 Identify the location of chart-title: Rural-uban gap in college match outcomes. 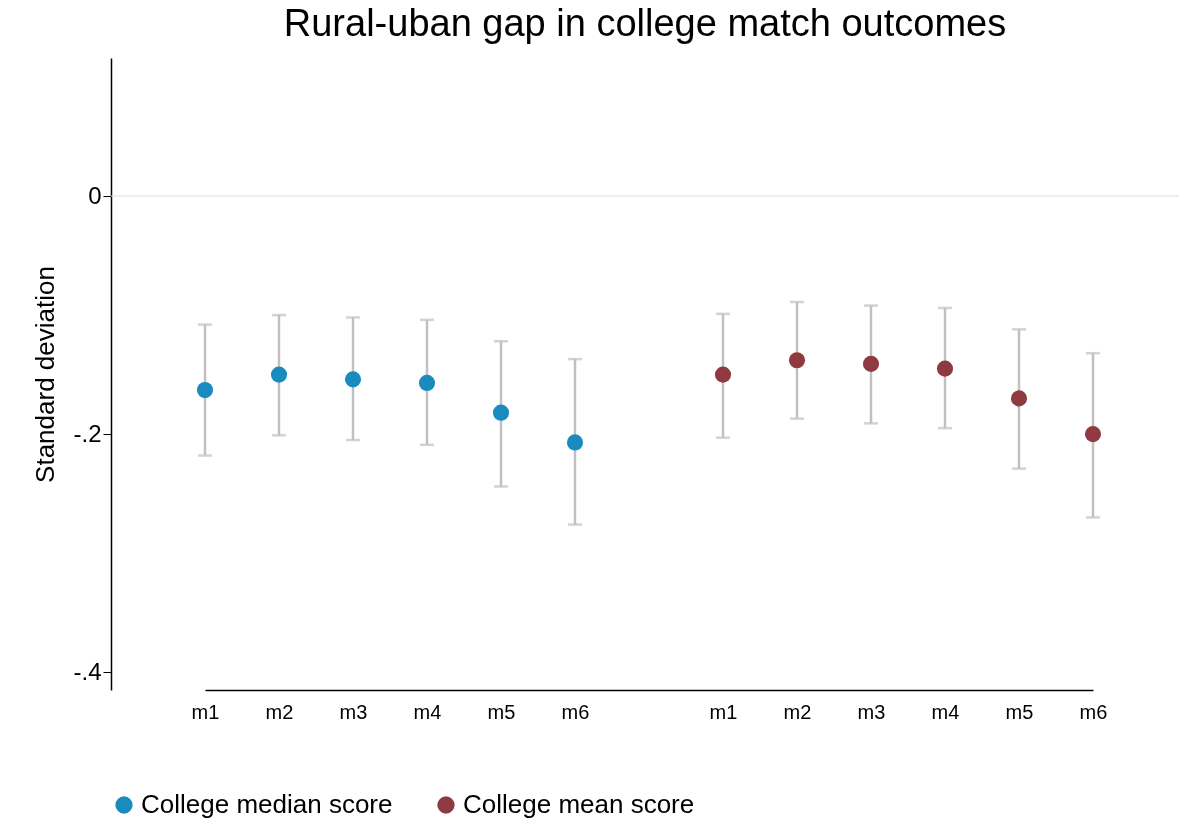
(645, 23).